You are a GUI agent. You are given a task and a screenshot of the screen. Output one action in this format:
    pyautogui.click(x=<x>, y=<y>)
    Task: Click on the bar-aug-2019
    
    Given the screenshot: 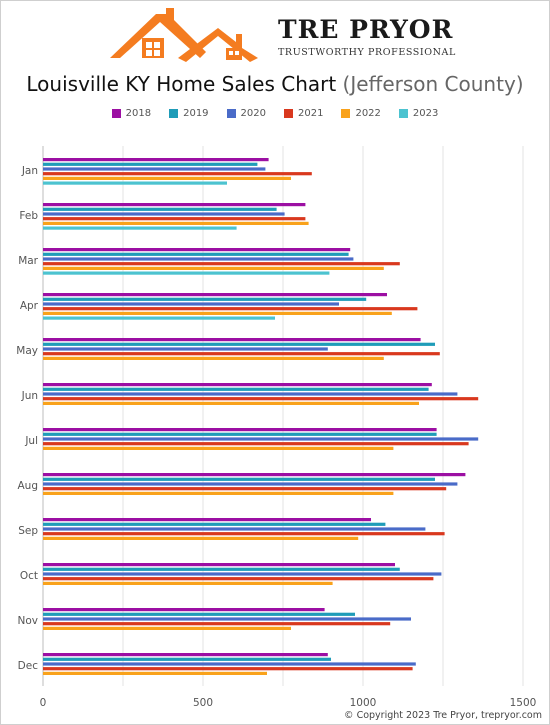 What is the action you would take?
    pyautogui.click(x=239, y=479)
    